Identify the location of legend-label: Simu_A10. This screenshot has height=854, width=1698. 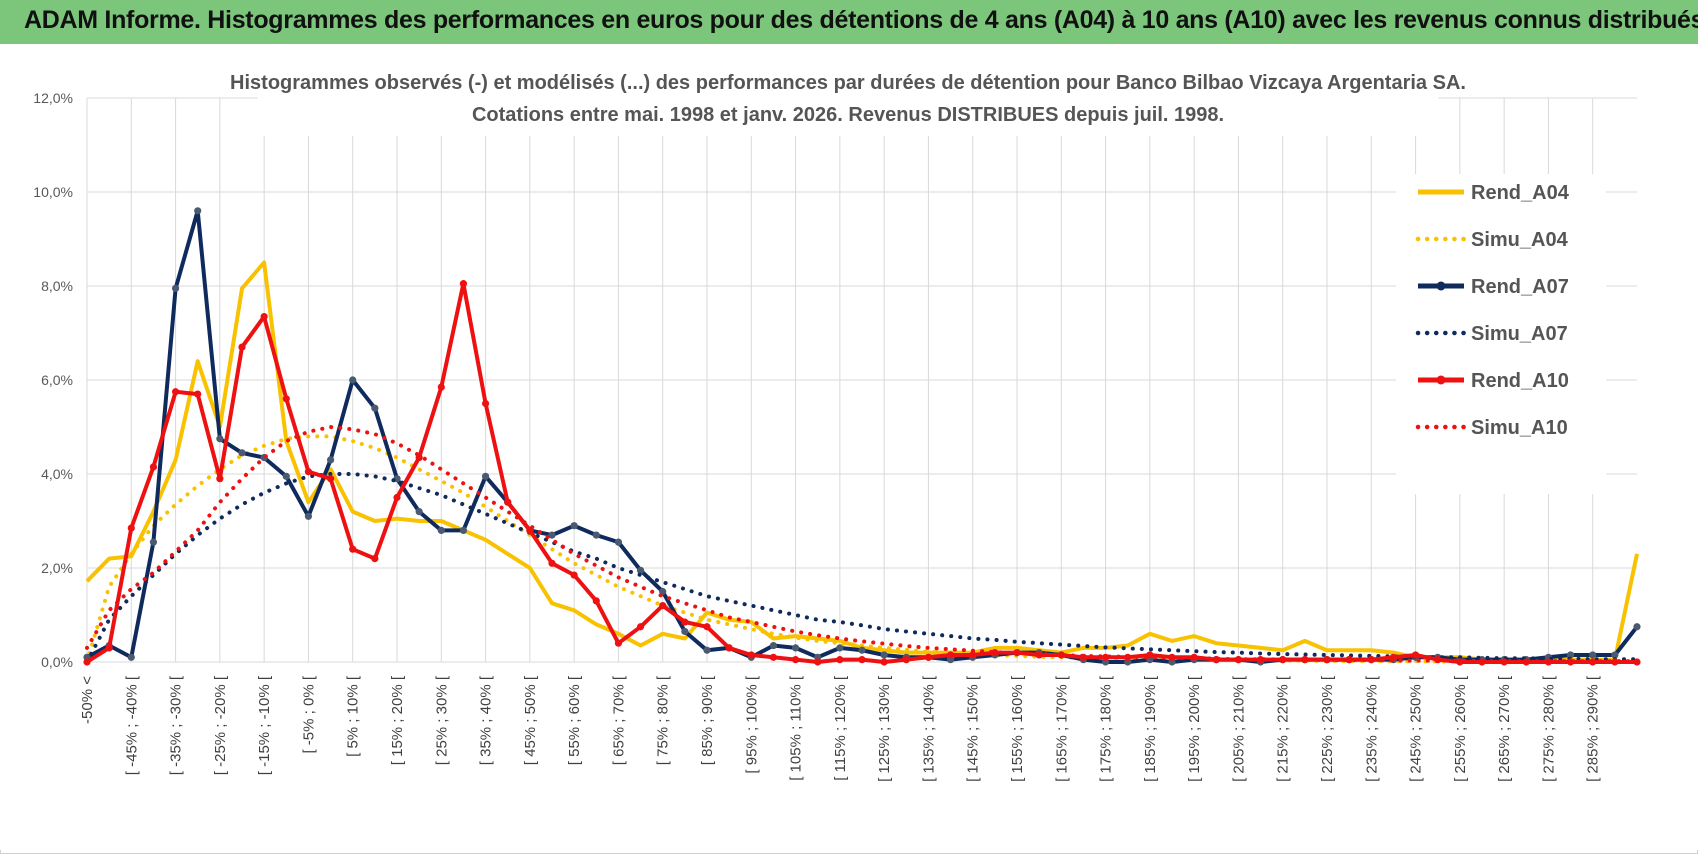
(1519, 428).